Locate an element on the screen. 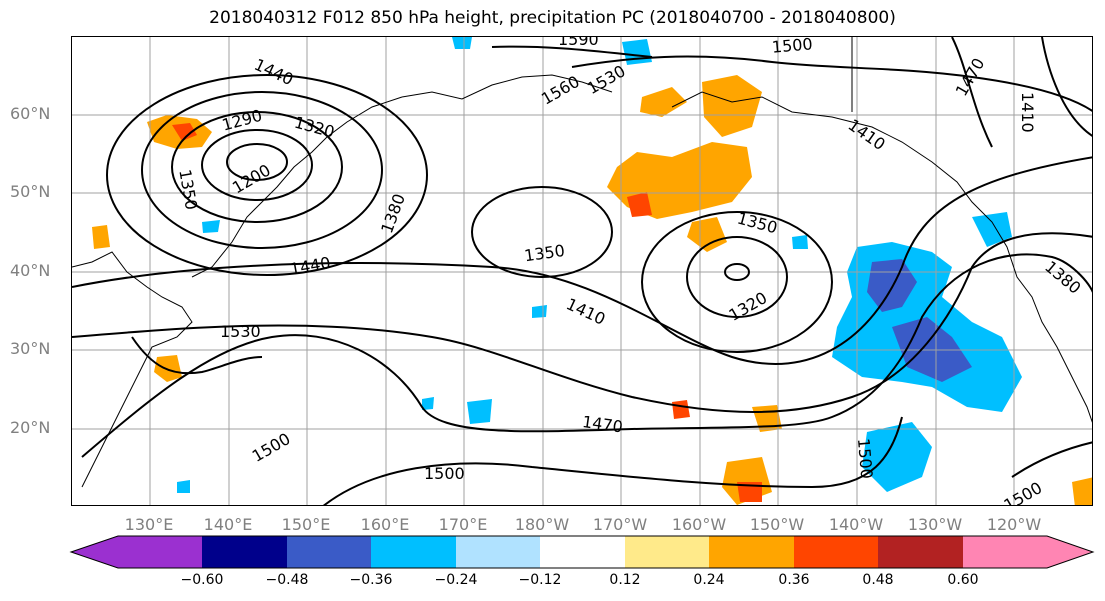  contour-label: 1590 is located at coordinates (578, 43).